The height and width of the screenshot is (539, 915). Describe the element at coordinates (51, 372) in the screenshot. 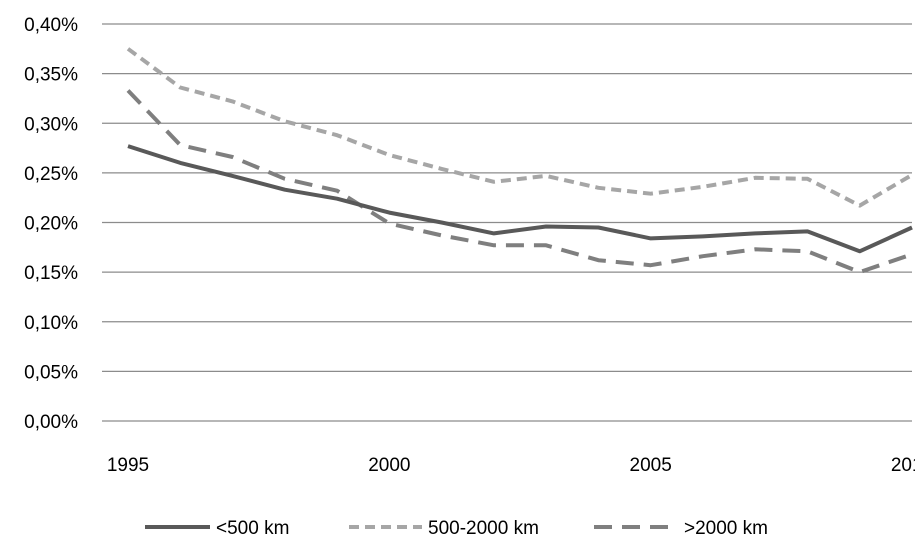

I see `y-tick-label: 0,05%` at that location.